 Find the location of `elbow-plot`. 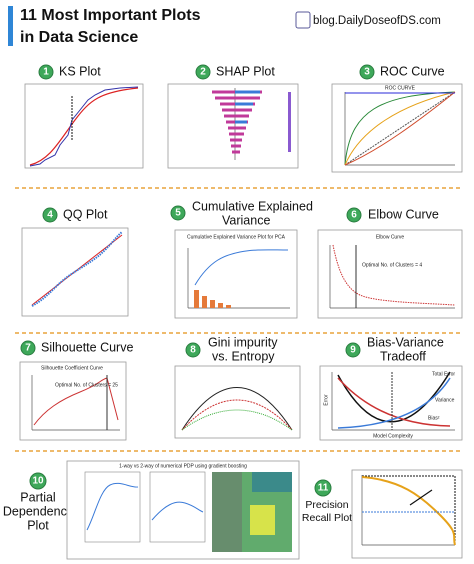

elbow-plot is located at coordinates (390, 274).